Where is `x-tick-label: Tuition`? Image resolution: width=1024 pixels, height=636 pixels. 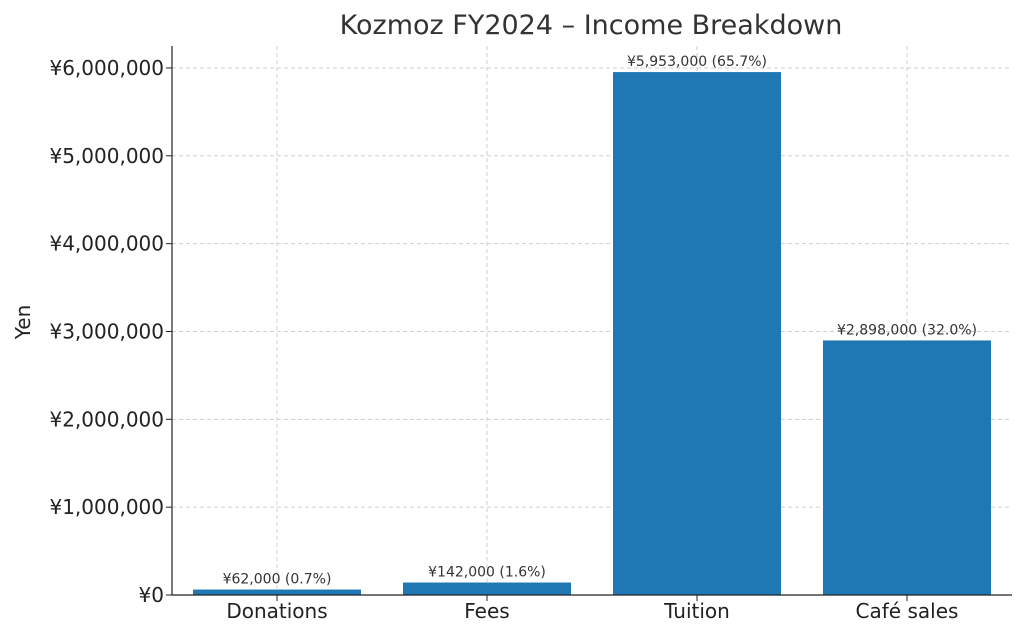 x-tick-label: Tuition is located at coordinates (696, 611).